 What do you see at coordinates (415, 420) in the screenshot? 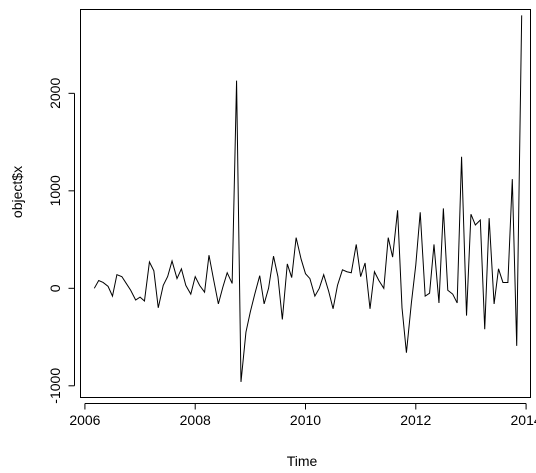
I see `x-tick-label: 2012` at bounding box center [415, 420].